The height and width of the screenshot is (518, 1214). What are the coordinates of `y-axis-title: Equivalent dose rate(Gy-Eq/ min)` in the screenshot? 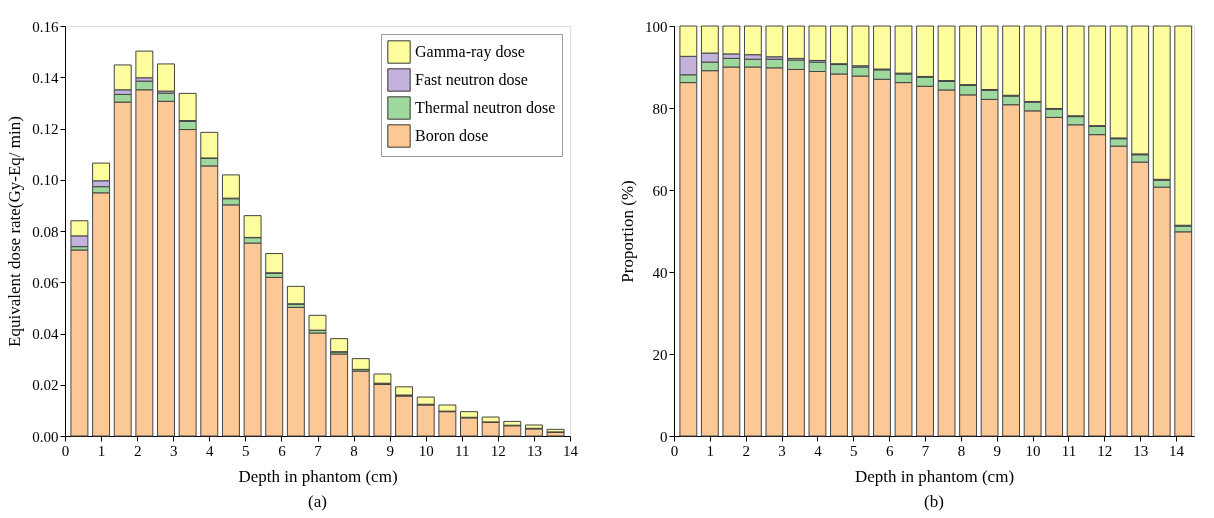 It's located at (15, 231).